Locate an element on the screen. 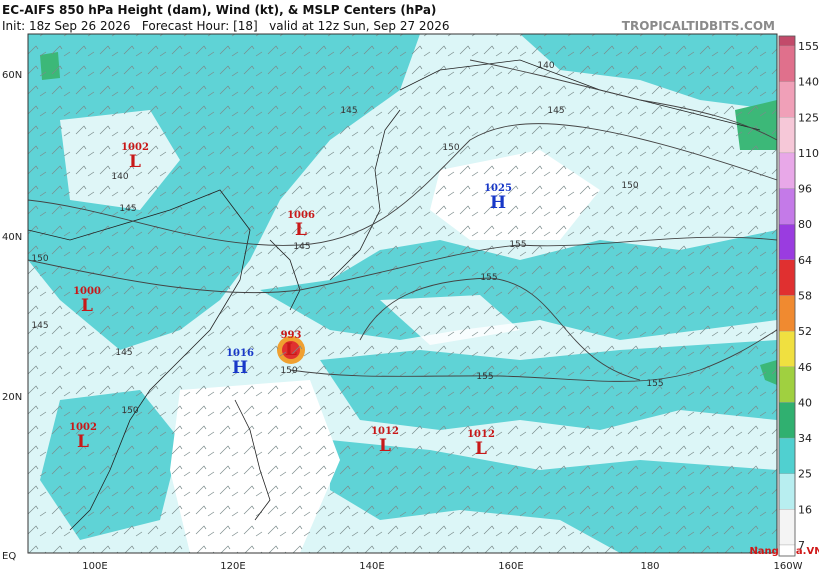  pressure-value: 1025 is located at coordinates (498, 188).